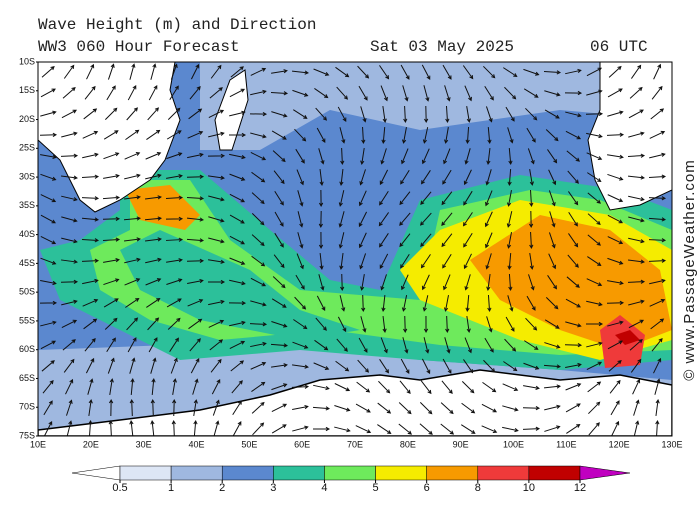 The image size is (700, 530). I want to click on model: WW3 060 Hour Forecast, so click(139, 47).